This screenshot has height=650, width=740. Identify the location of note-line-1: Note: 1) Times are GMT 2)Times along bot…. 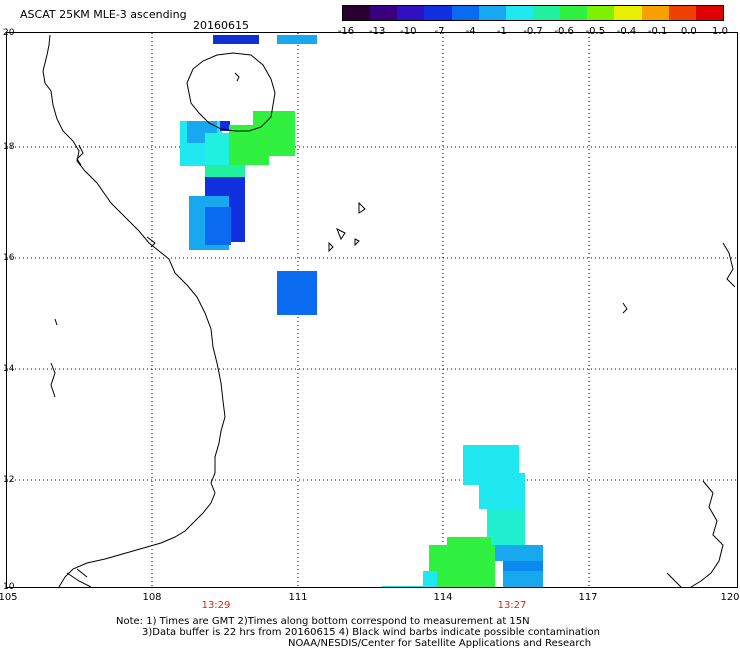
(323, 621).